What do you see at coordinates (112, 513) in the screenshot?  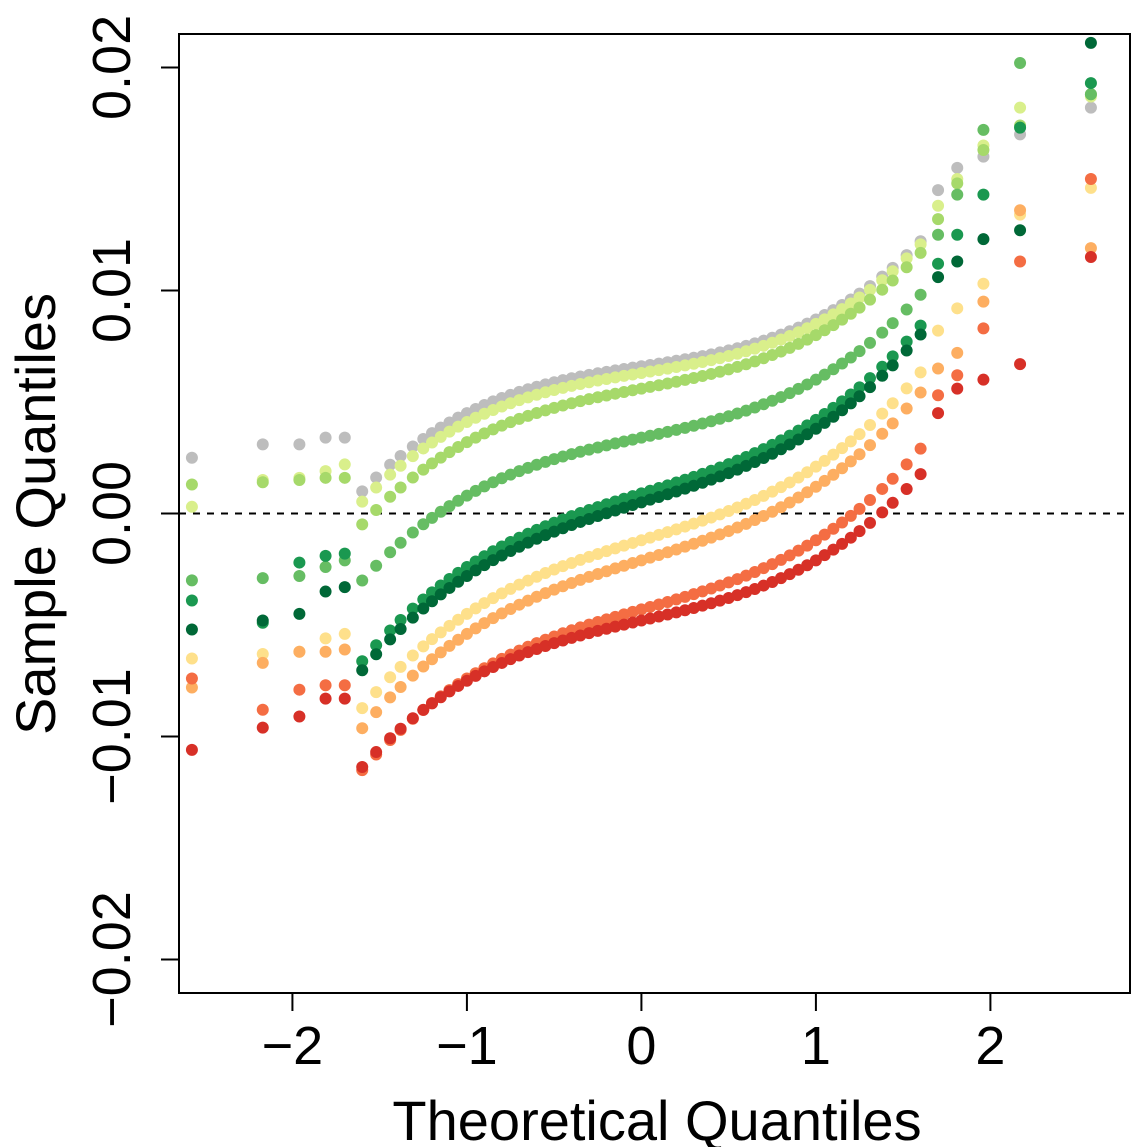 I see `y-tick-label: 0.00` at bounding box center [112, 513].